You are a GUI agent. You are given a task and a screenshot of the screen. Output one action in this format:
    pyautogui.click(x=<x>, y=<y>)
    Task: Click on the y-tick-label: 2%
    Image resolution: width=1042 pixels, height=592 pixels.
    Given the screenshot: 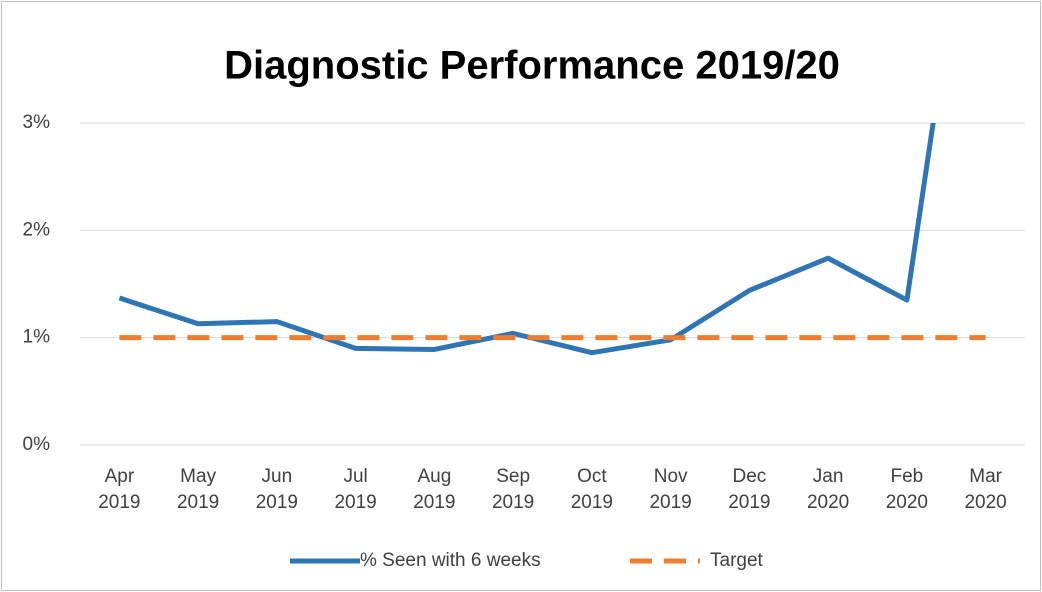 What is the action you would take?
    pyautogui.click(x=37, y=229)
    